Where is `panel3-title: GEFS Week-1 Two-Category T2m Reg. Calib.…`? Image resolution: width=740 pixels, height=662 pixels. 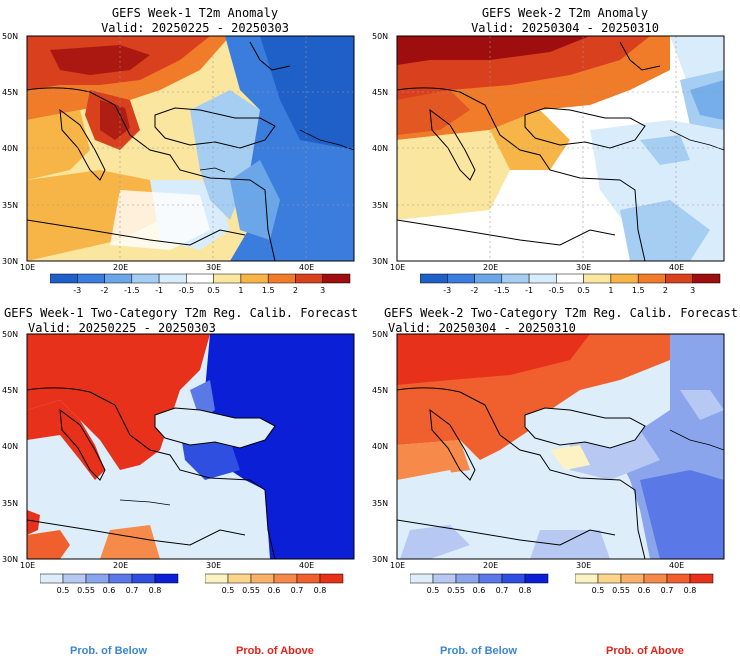 panel3-title: GEFS Week-1 Two-Category T2m Reg. Calib.… is located at coordinates (181, 320).